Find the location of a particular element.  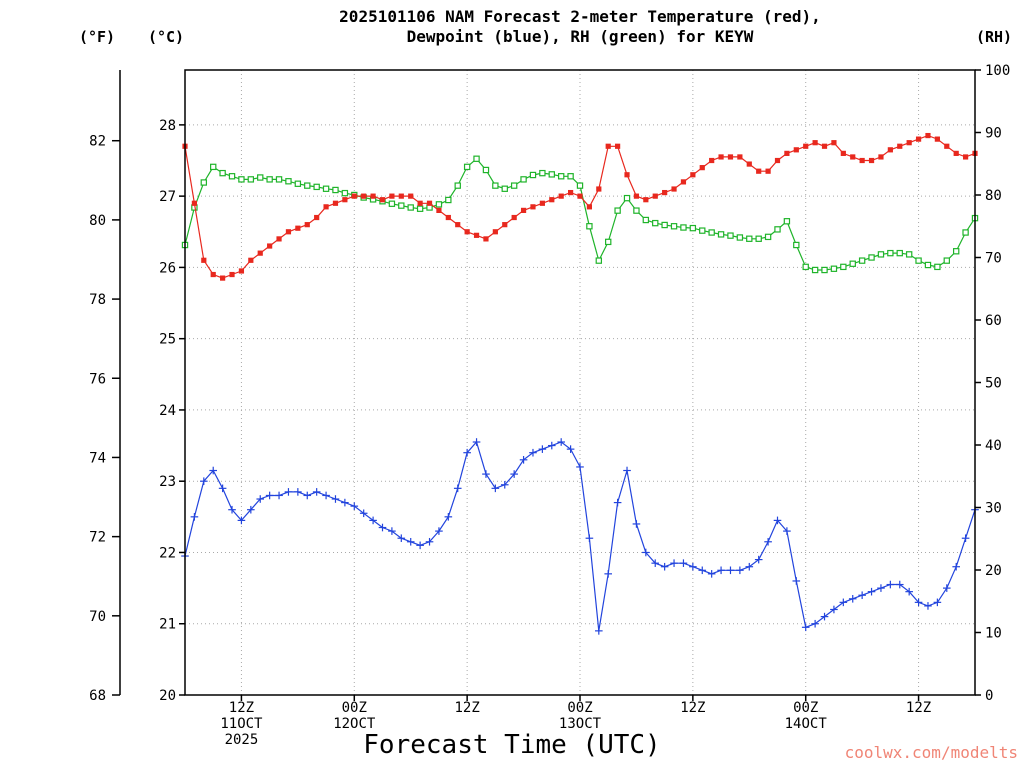

x-axis-title: Forecast Time (UTC) is located at coordinates (512, 745).